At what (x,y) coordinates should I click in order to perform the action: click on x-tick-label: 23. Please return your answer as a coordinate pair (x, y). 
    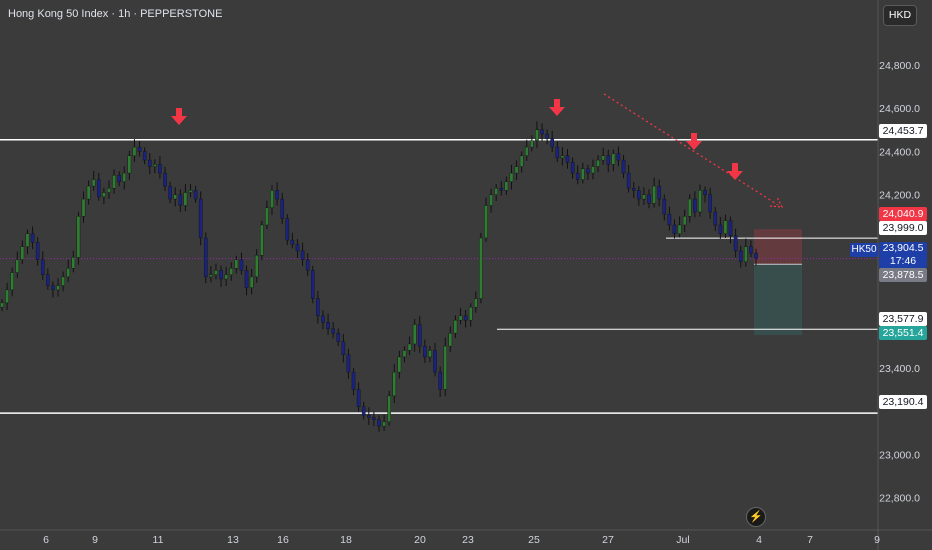
    Looking at the image, I should click on (468, 540).